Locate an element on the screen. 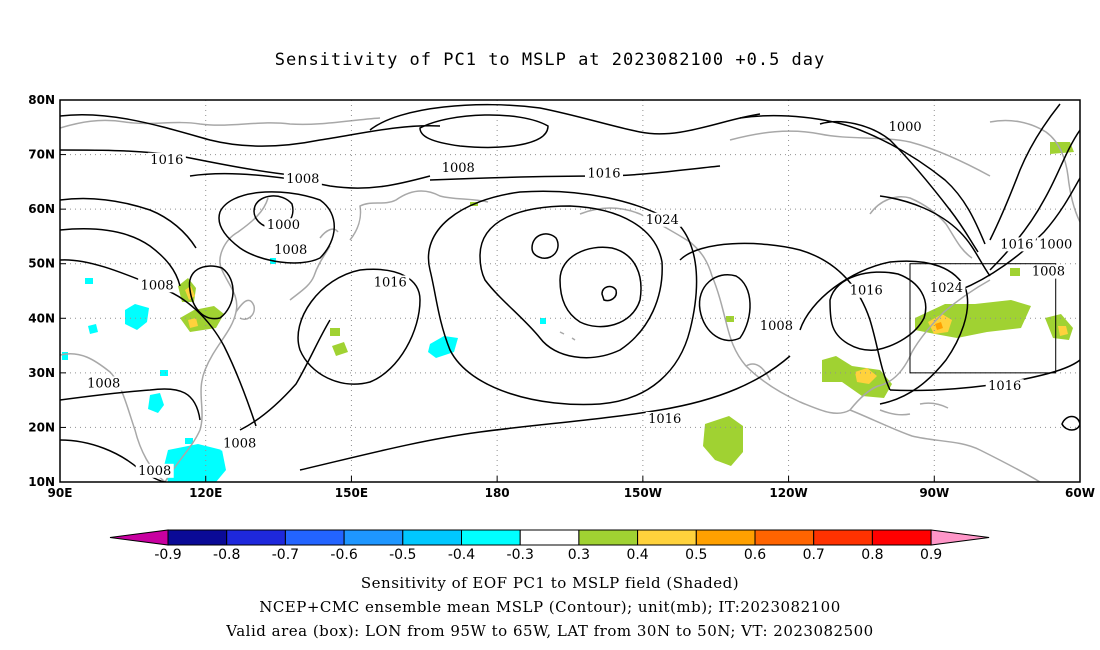 The width and height of the screenshot is (1100, 650). colorbar-label: -0.7 is located at coordinates (285, 555).